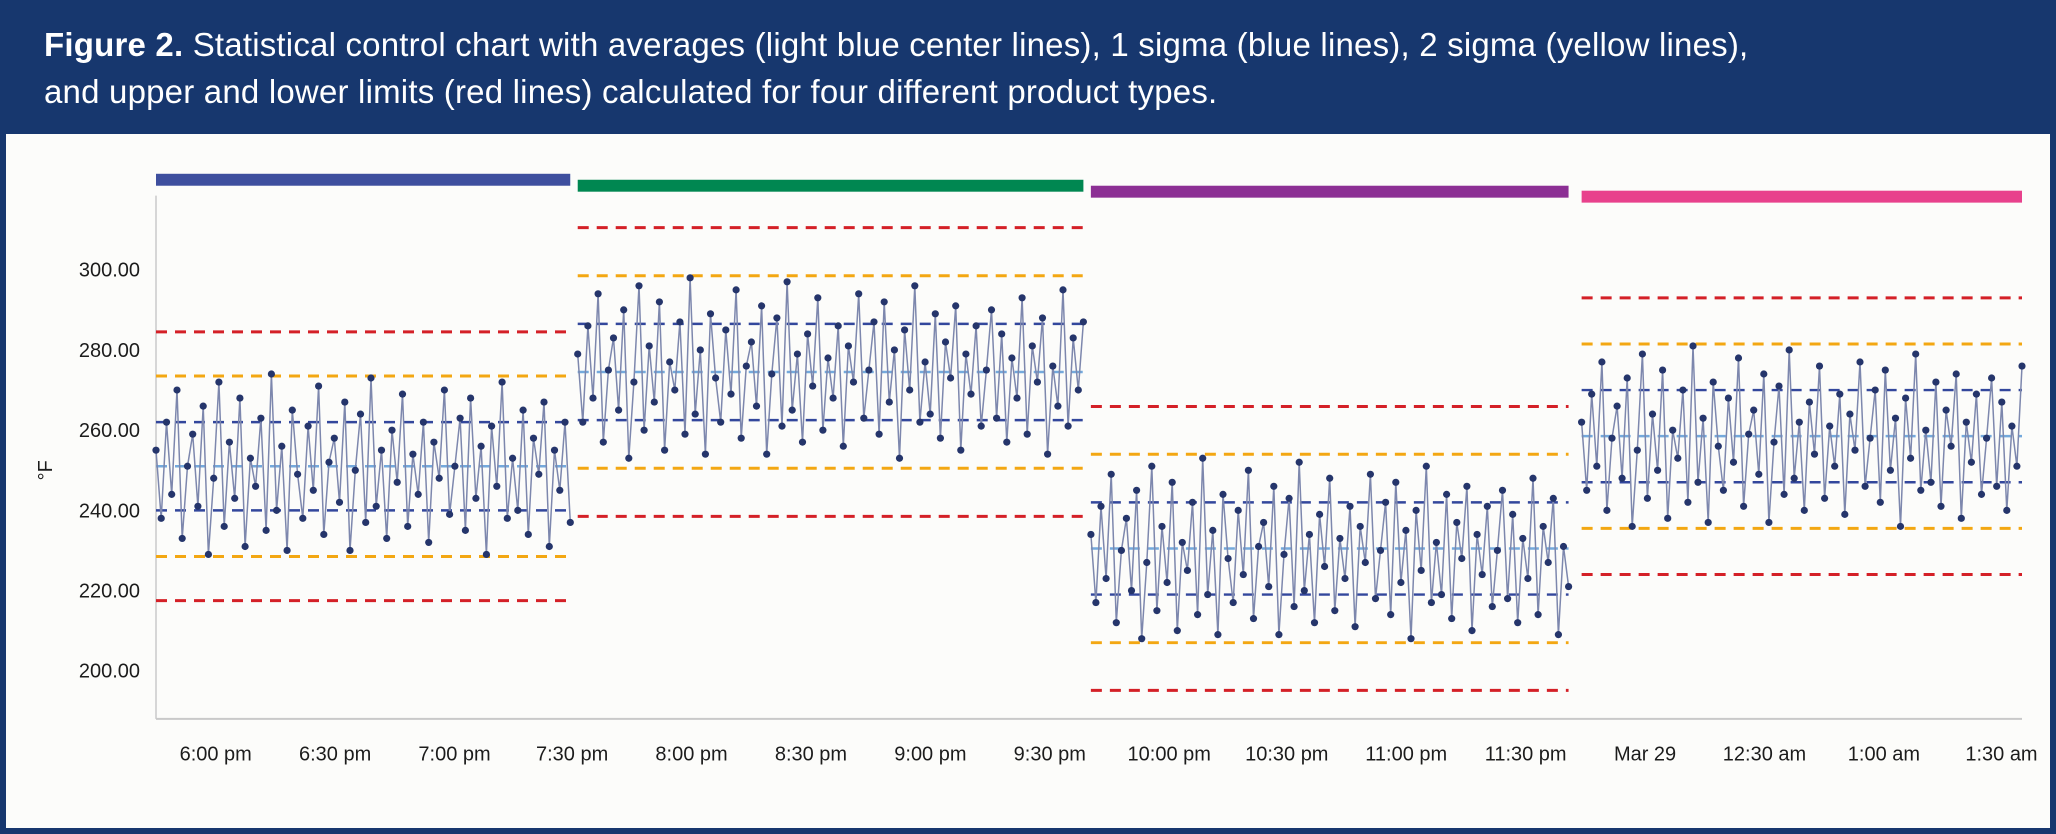 The height and width of the screenshot is (834, 2056). Describe the element at coordinates (1526, 754) in the screenshot. I see `x-tick-label: 11:30 pm` at that location.